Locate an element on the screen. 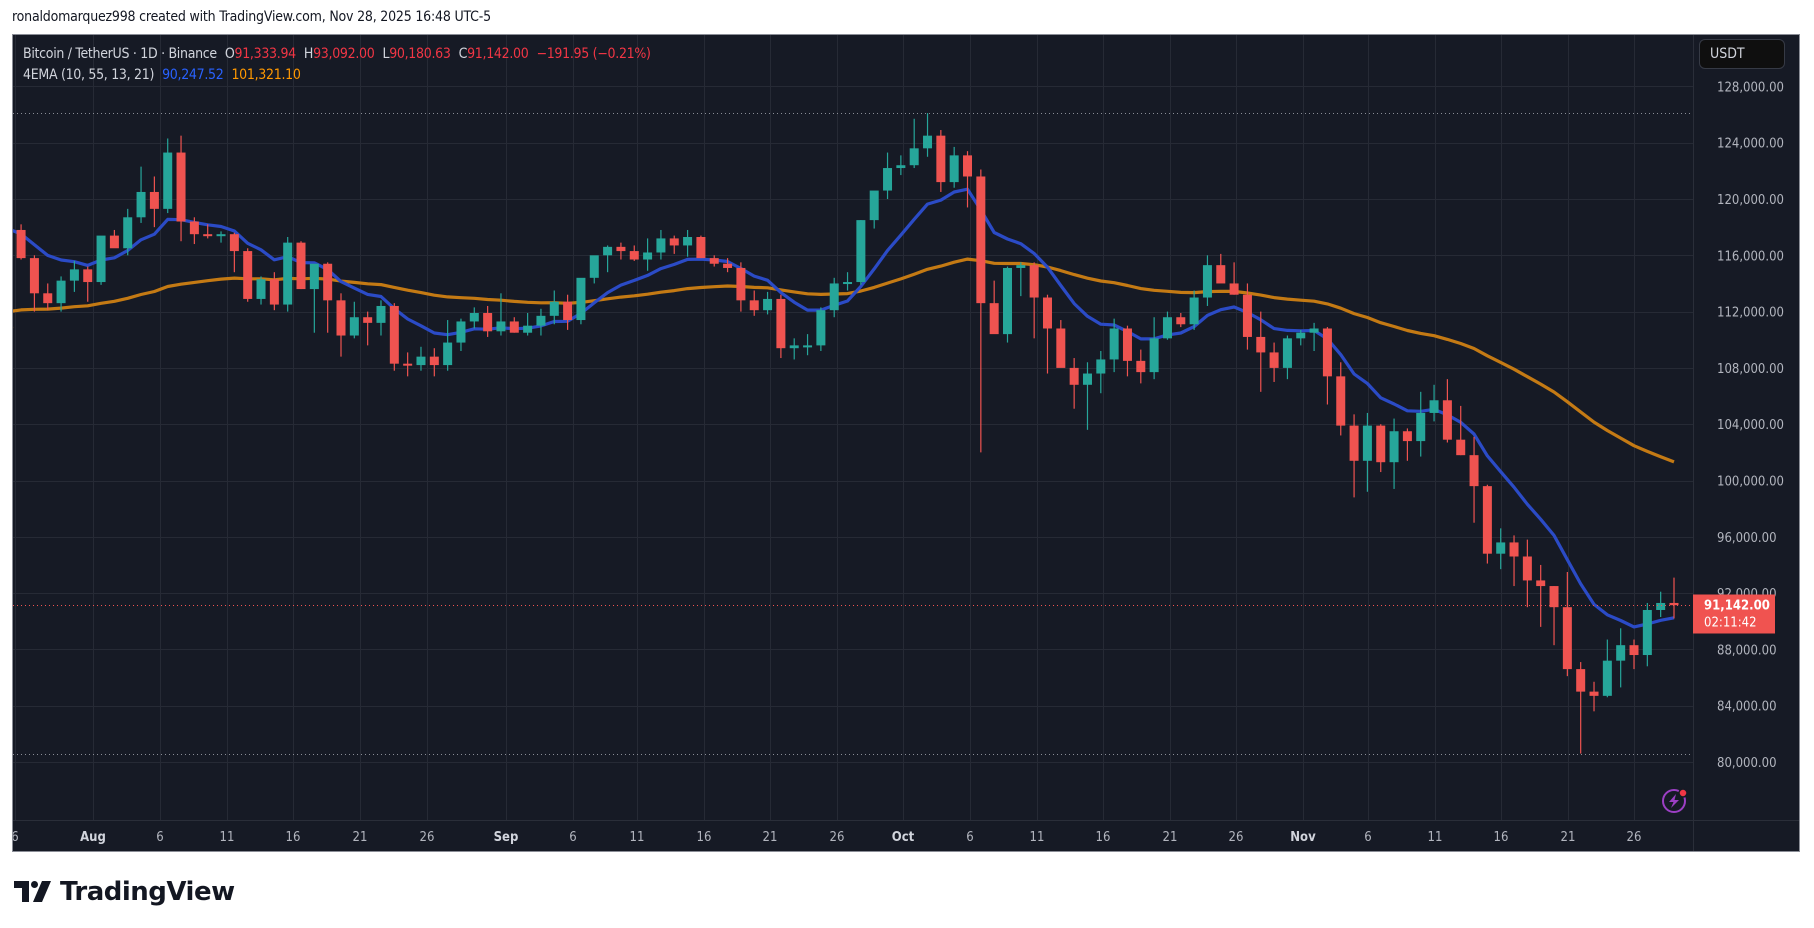 The width and height of the screenshot is (1814, 928). currency-button: USDT is located at coordinates (1742, 54).